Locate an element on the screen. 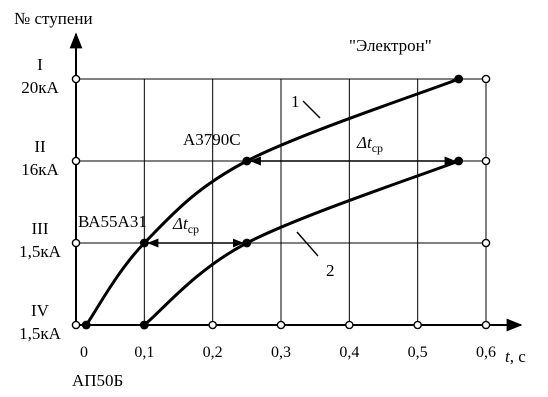 The height and width of the screenshot is (397, 548). label-a3790c: А3790С is located at coordinates (212, 139).